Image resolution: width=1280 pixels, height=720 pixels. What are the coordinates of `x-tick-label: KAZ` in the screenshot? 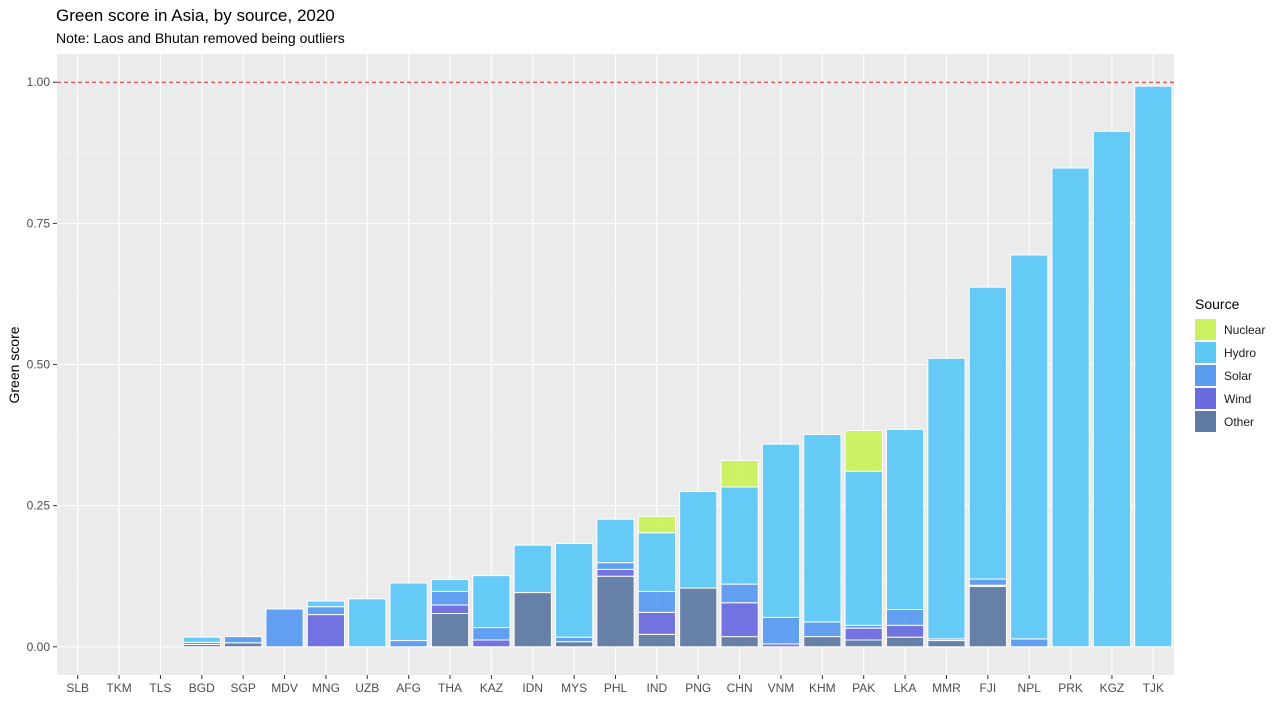 It's located at (491, 688).